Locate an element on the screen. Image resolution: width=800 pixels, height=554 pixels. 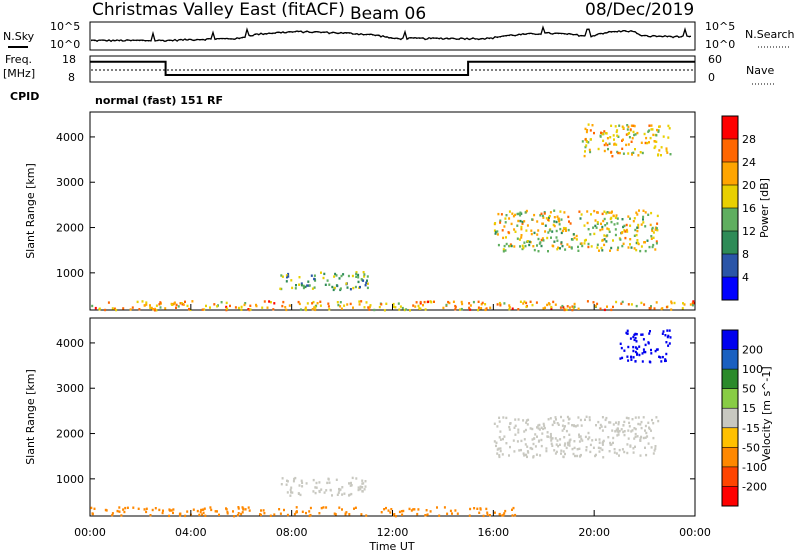
freq-label-line1: Freq. is located at coordinates (18, 59).